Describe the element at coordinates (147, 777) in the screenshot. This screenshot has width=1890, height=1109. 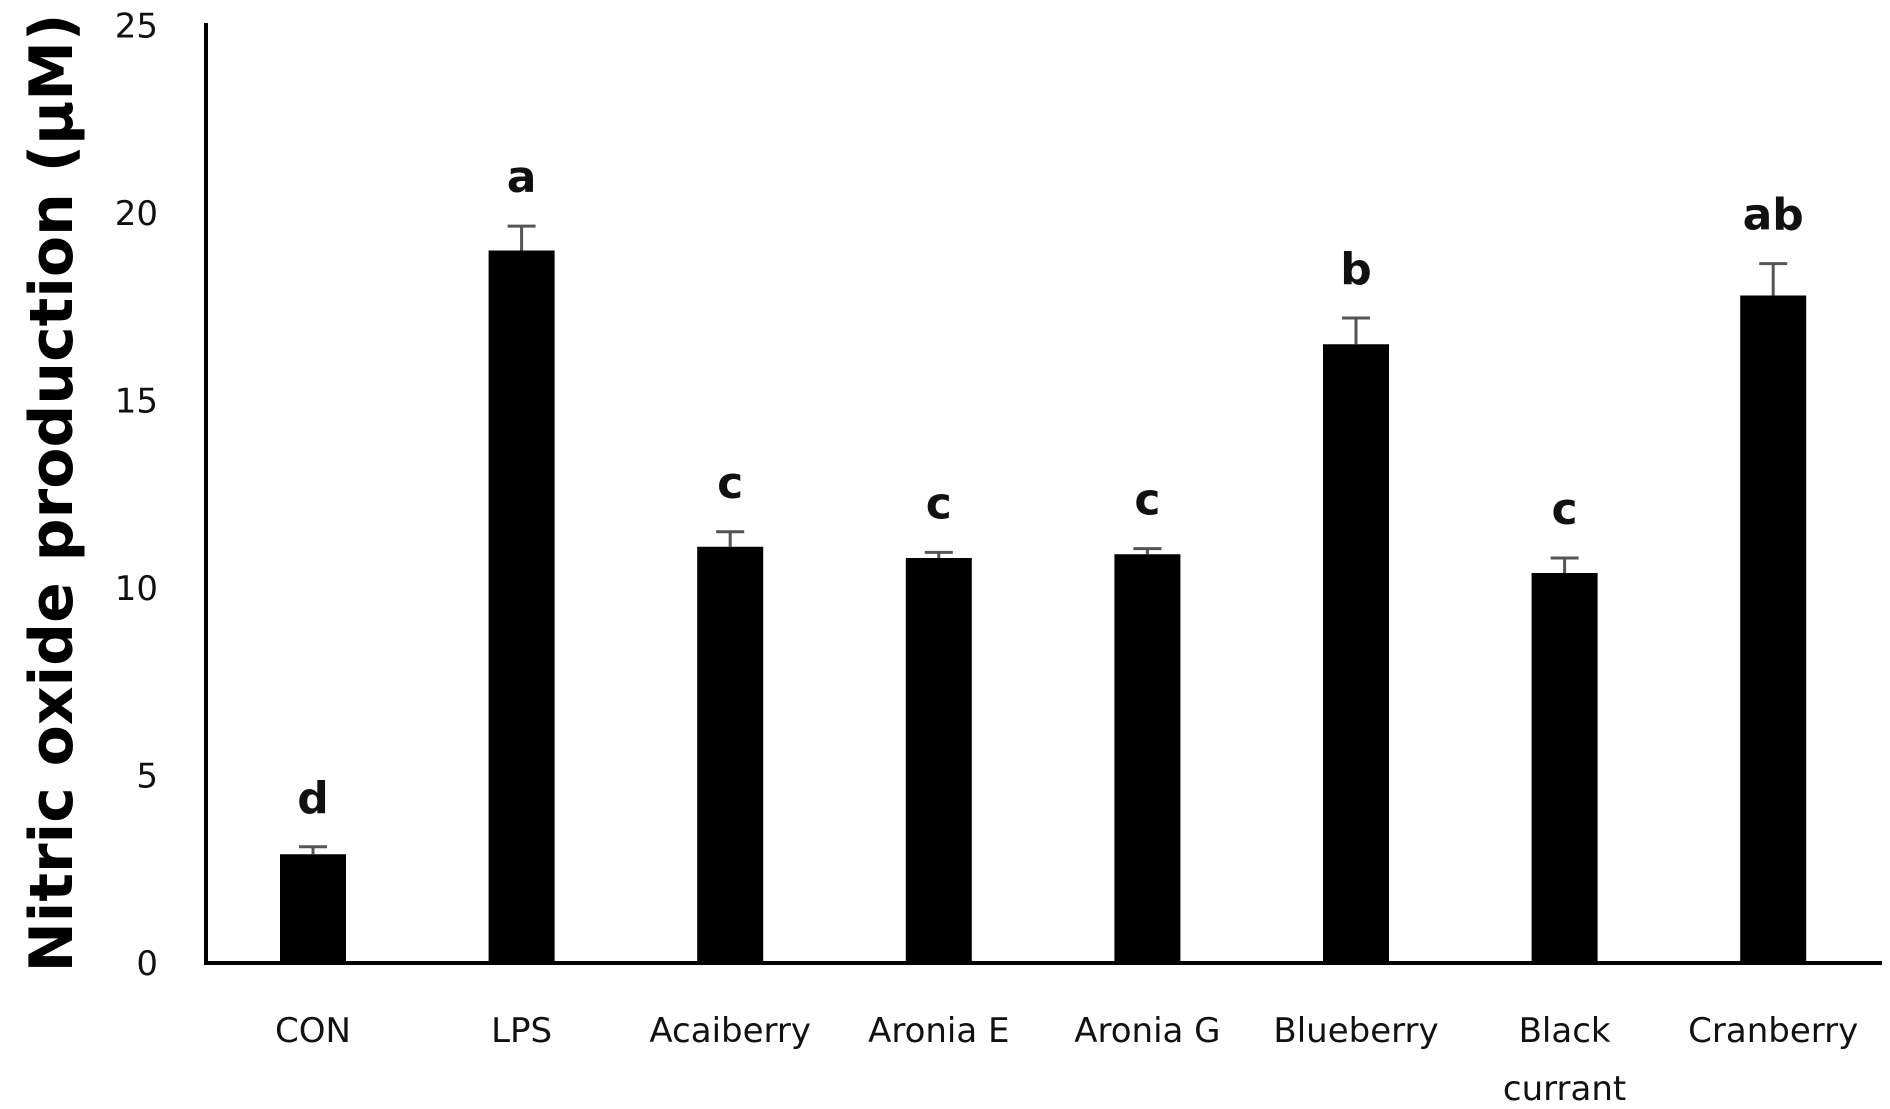
I see `y-tick-label: 5` at that location.